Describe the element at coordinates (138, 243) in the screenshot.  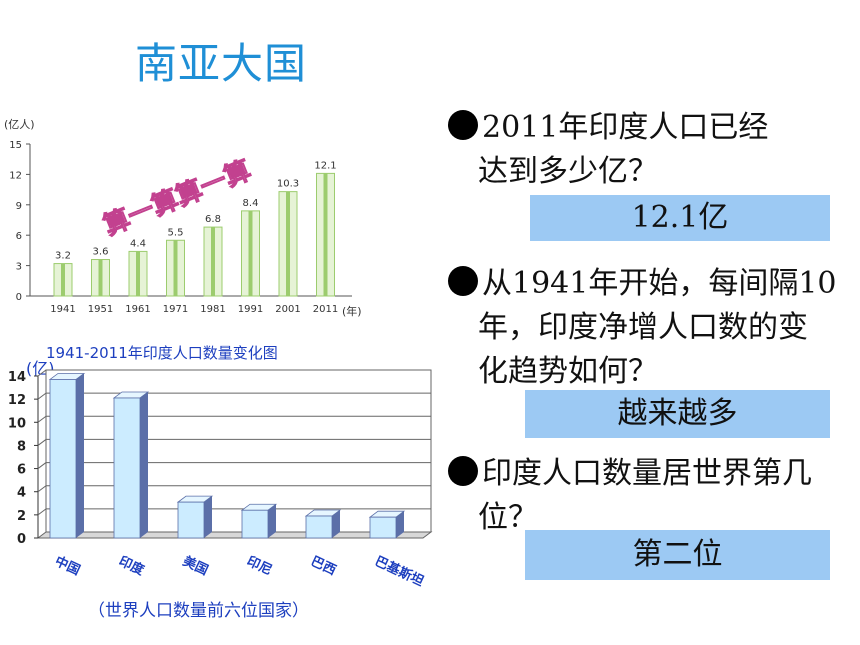
I see `chart1-data-label: 4.4` at that location.